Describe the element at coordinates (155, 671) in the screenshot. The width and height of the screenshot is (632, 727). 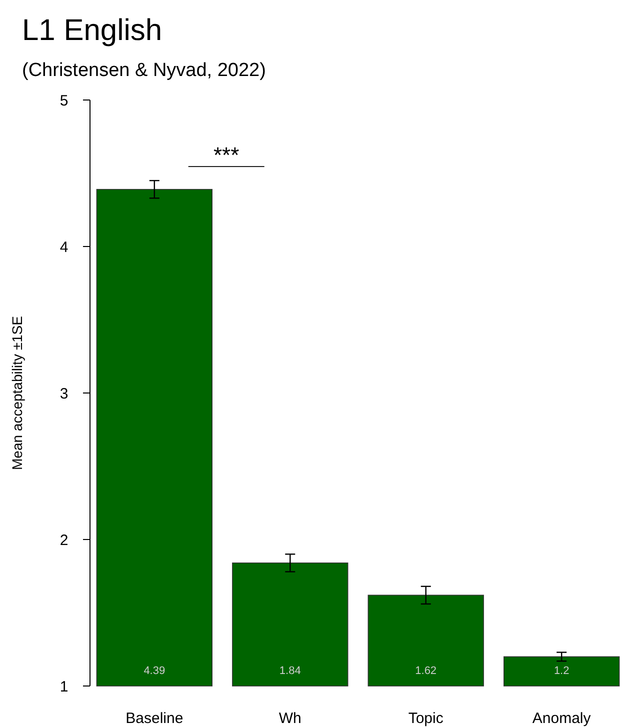
I see `data-label: 4.39` at that location.